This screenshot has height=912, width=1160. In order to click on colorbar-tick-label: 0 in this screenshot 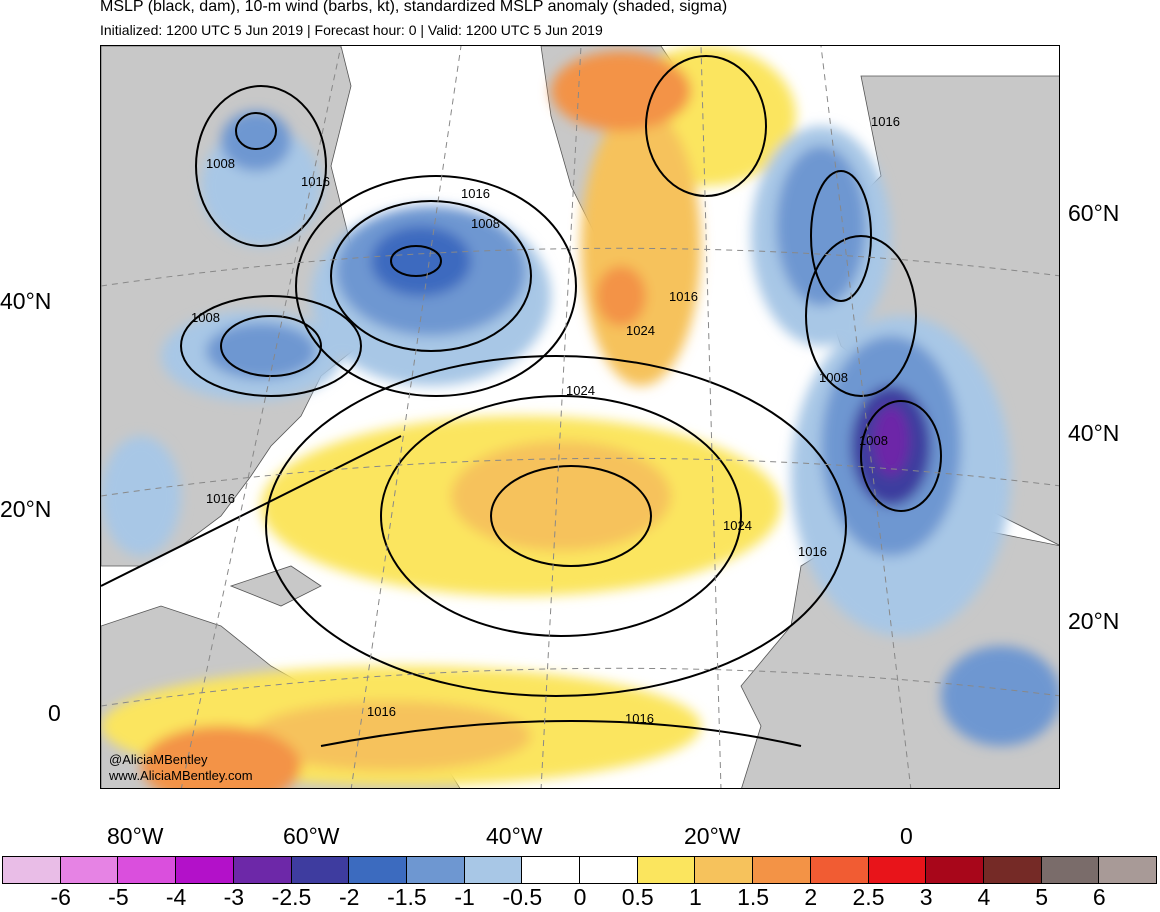, I will do `click(580, 897)`.